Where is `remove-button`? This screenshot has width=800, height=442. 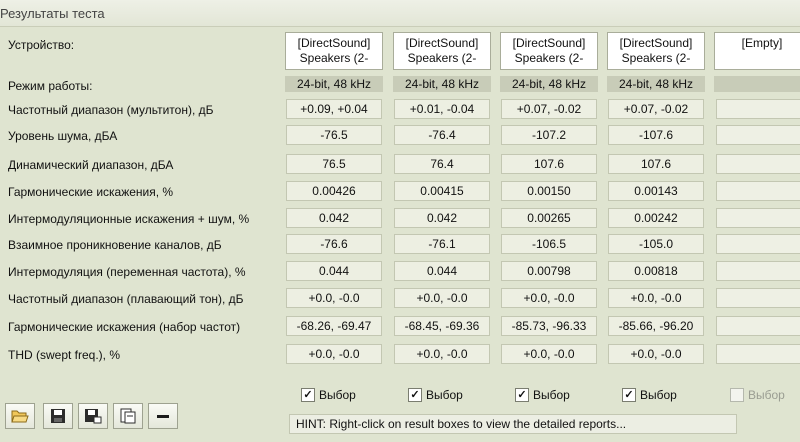 remove-button is located at coordinates (163, 416).